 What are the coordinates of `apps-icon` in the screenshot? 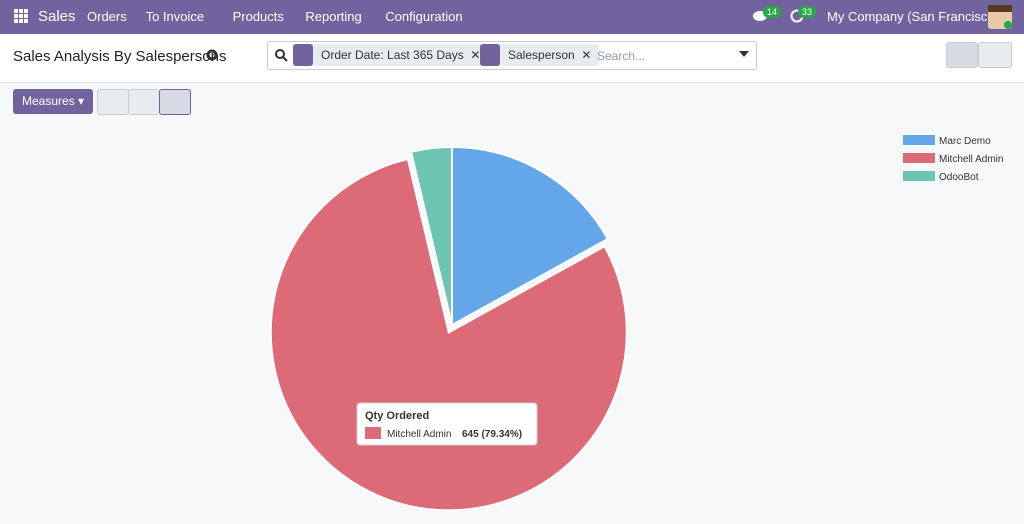 It's located at (21, 16).